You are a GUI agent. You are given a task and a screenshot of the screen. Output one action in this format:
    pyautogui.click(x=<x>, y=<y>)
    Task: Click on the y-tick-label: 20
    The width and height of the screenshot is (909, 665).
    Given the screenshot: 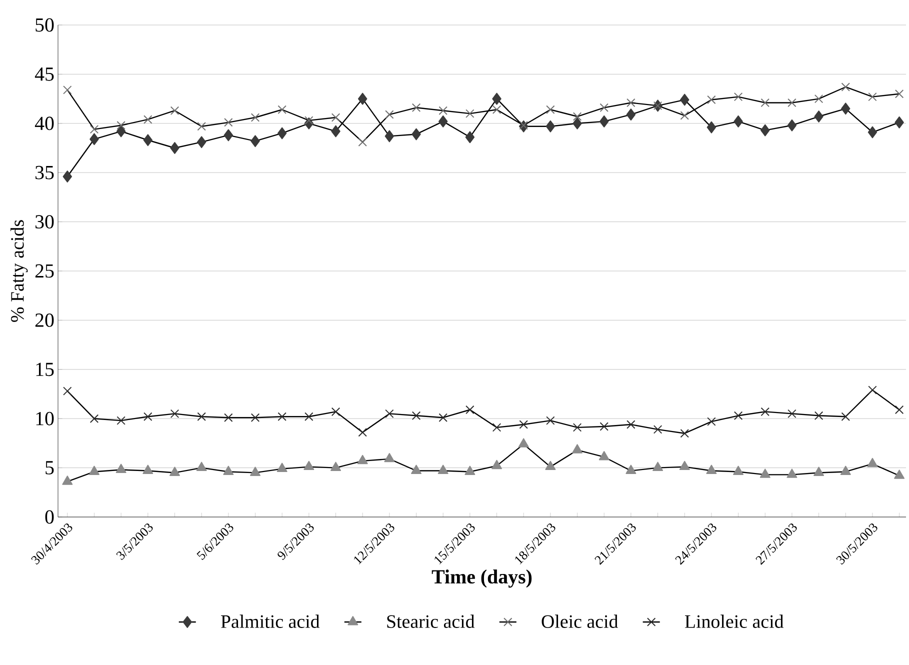 What is the action you would take?
    pyautogui.click(x=44, y=320)
    